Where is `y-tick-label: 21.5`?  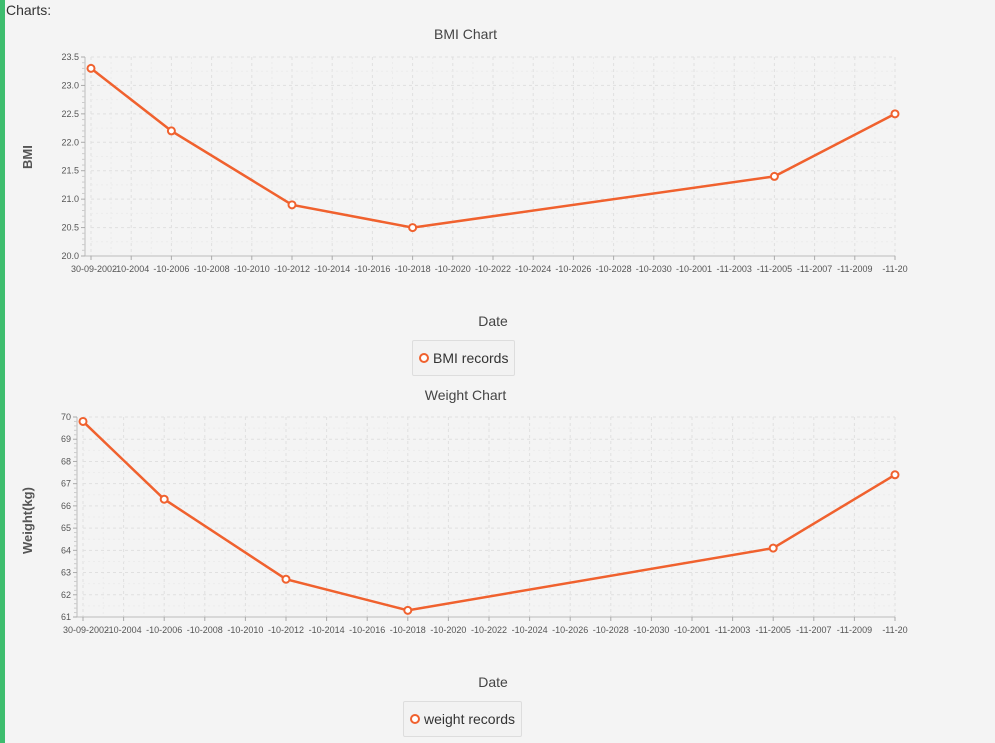
y-tick-label: 21.5 is located at coordinates (70, 171).